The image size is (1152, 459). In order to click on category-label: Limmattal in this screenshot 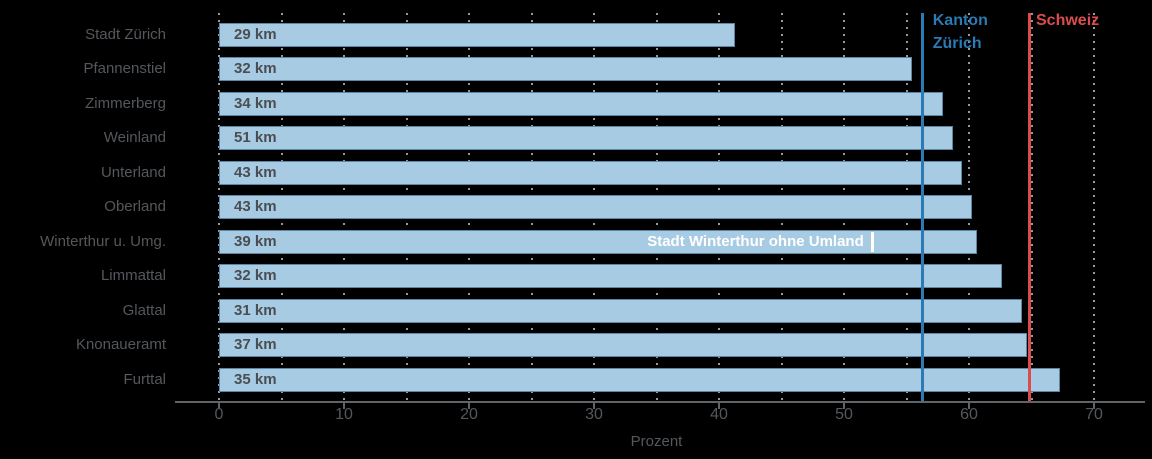, I will do `click(133, 276)`.